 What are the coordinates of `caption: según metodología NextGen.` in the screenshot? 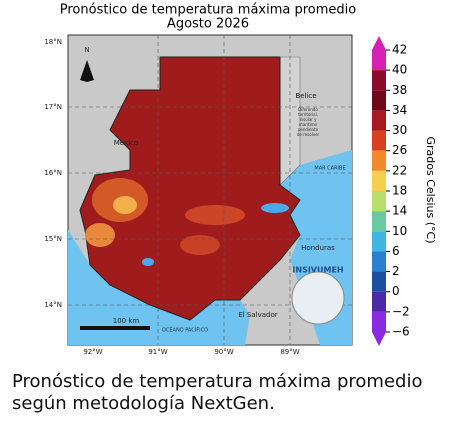 It's located at (143, 403).